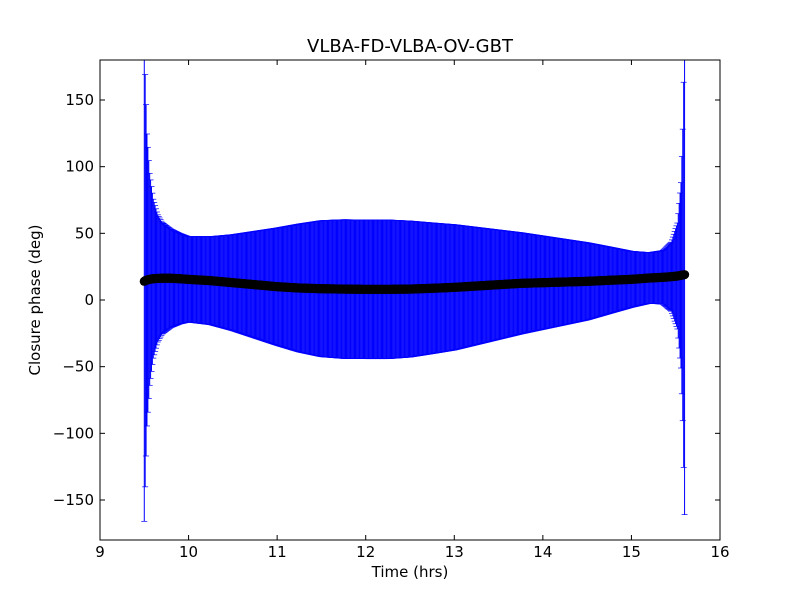 The image size is (800, 604). Describe the element at coordinates (73, 433) in the screenshot. I see `y-tick-label: −100` at that location.